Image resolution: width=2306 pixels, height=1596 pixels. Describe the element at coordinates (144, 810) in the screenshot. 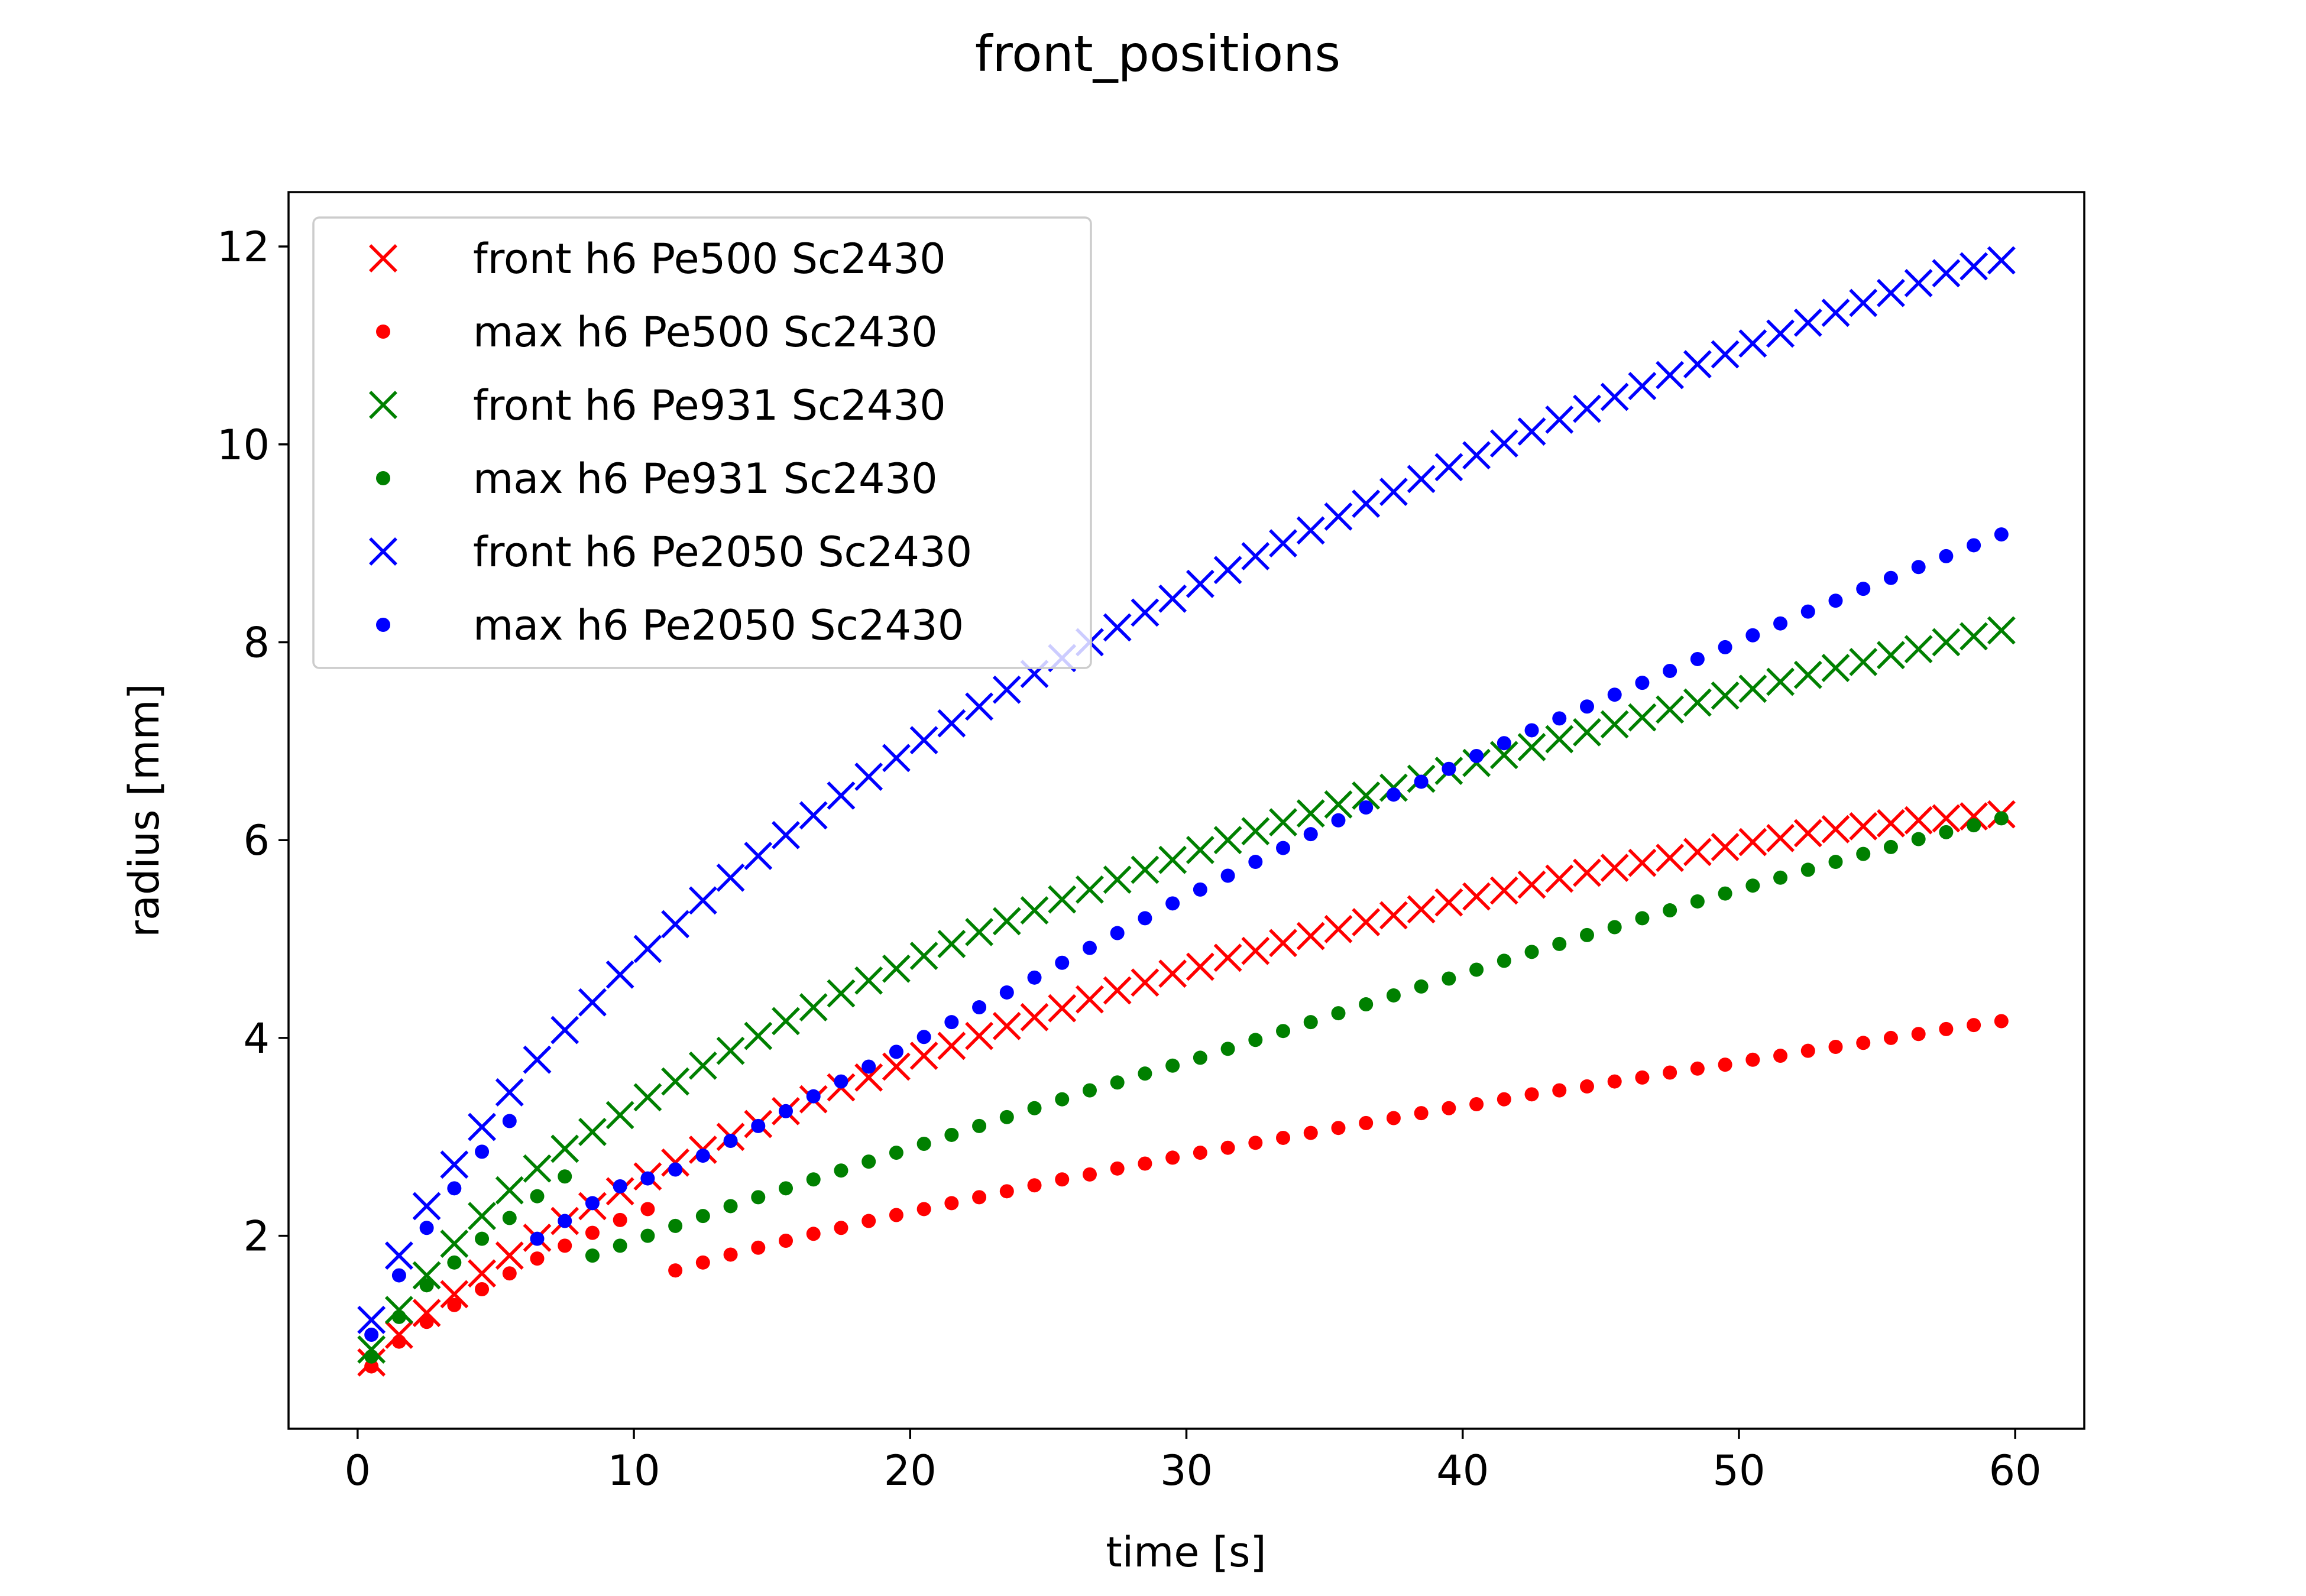

I see `y-axis-label: radius [mm]` at that location.